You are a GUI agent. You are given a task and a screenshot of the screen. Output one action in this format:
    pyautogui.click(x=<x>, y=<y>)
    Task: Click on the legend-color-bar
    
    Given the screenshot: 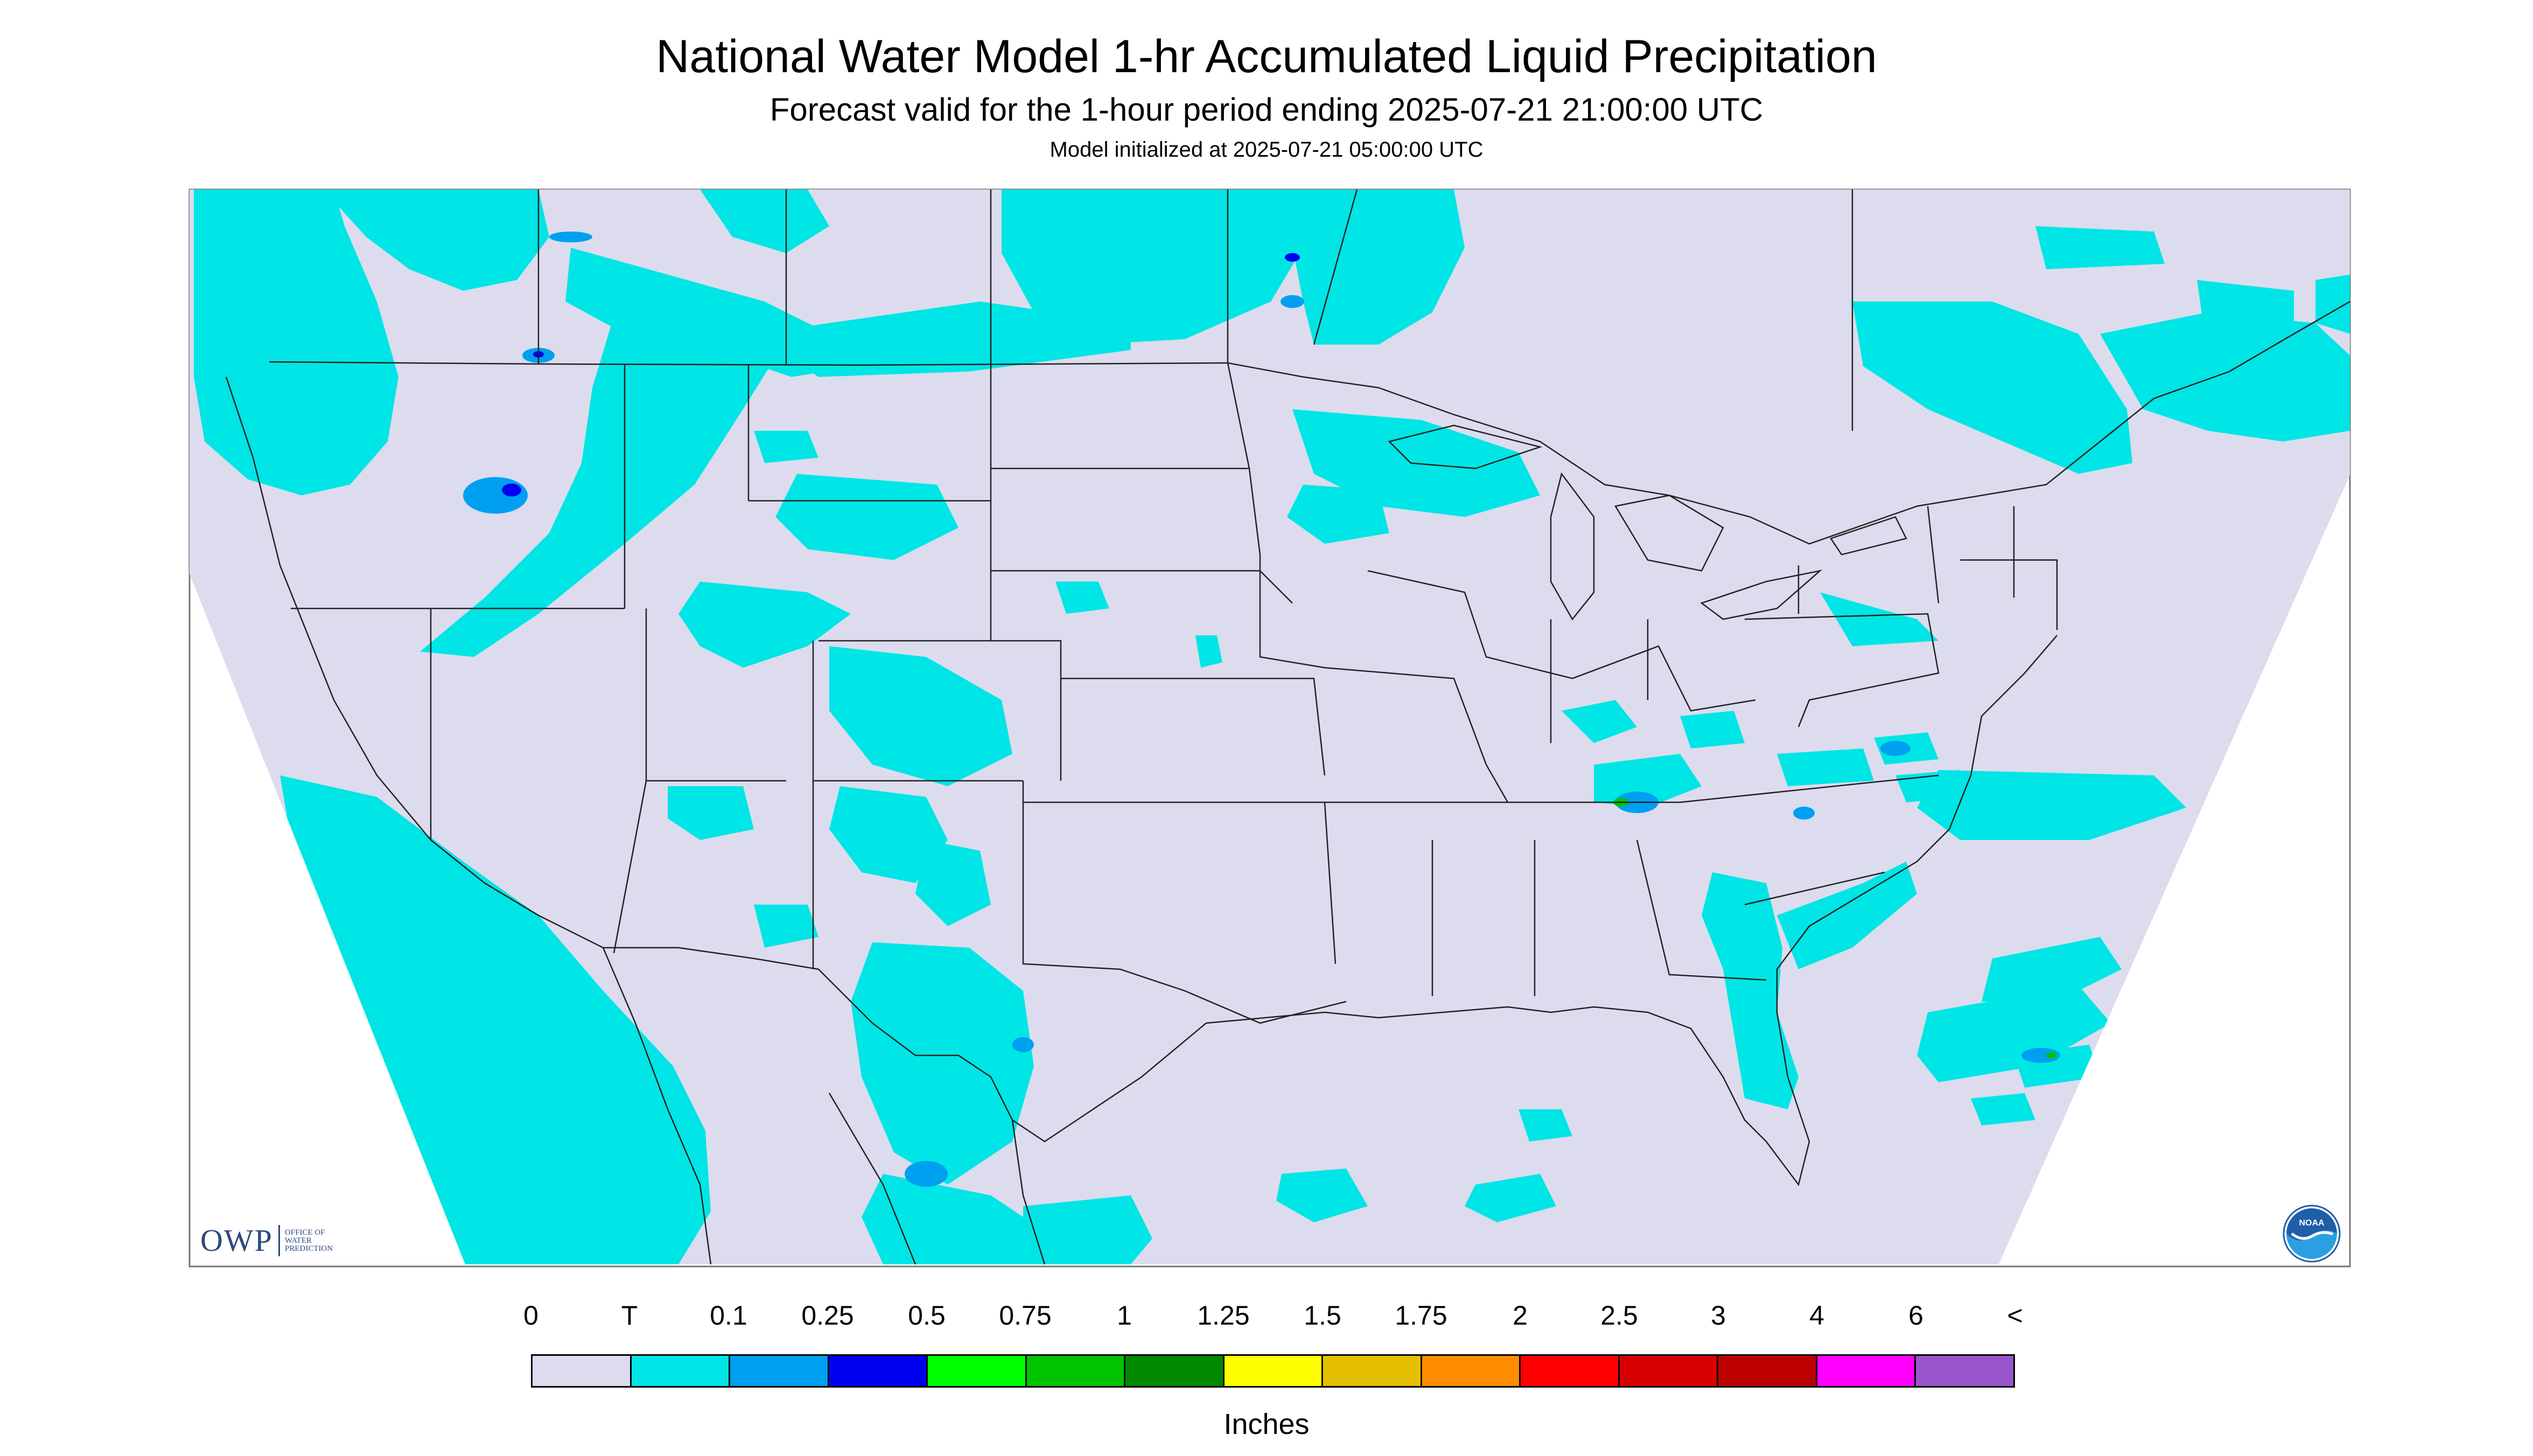 What is the action you would take?
    pyautogui.click(x=1273, y=1371)
    